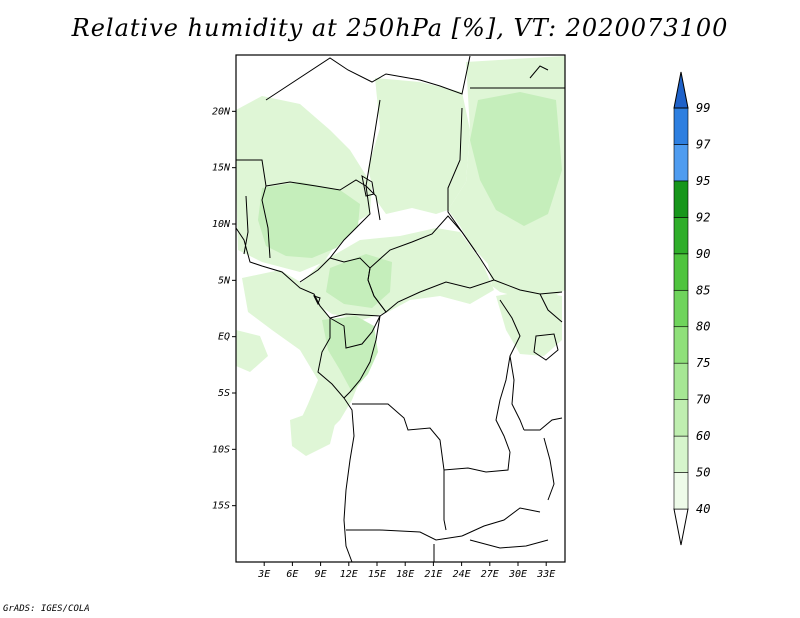 The height and width of the screenshot is (618, 800). What do you see at coordinates (224, 337) in the screenshot?
I see `y-tick-label-EQ: EQ` at bounding box center [224, 337].